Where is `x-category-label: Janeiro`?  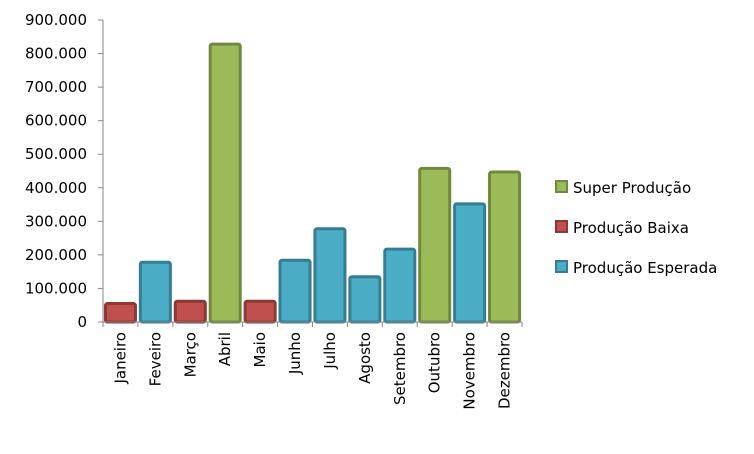
x-category-label: Janeiro is located at coordinates (120, 358).